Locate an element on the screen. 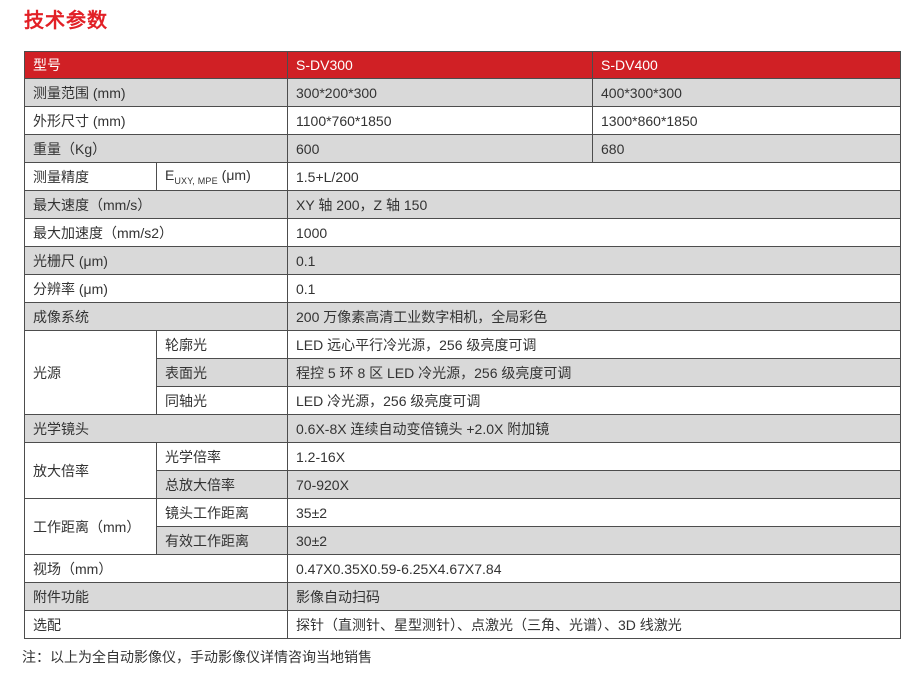 The width and height of the screenshot is (912, 680). grating-scale-value: 0.1 is located at coordinates (594, 260).